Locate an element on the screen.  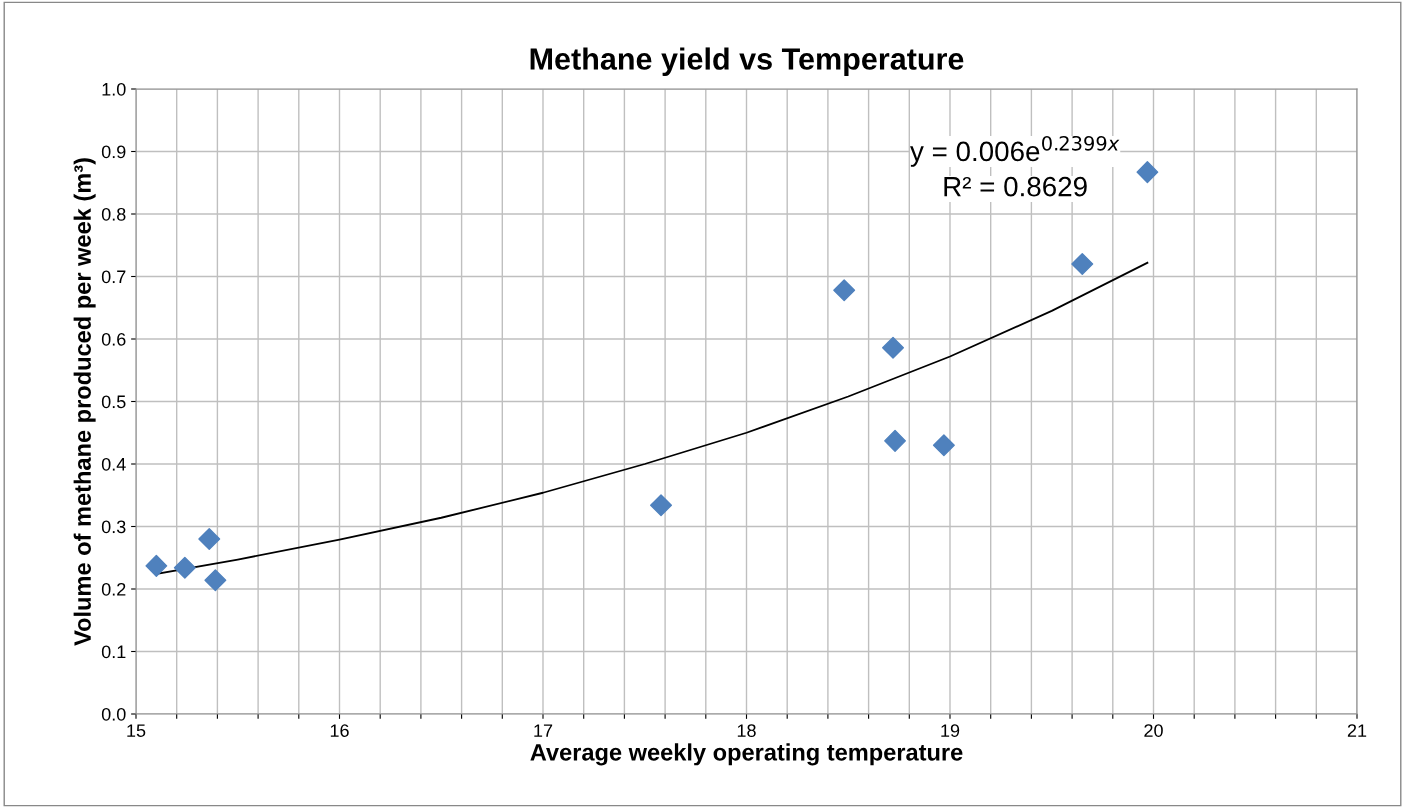
y-tick-label: 1.0 is located at coordinates (114, 89).